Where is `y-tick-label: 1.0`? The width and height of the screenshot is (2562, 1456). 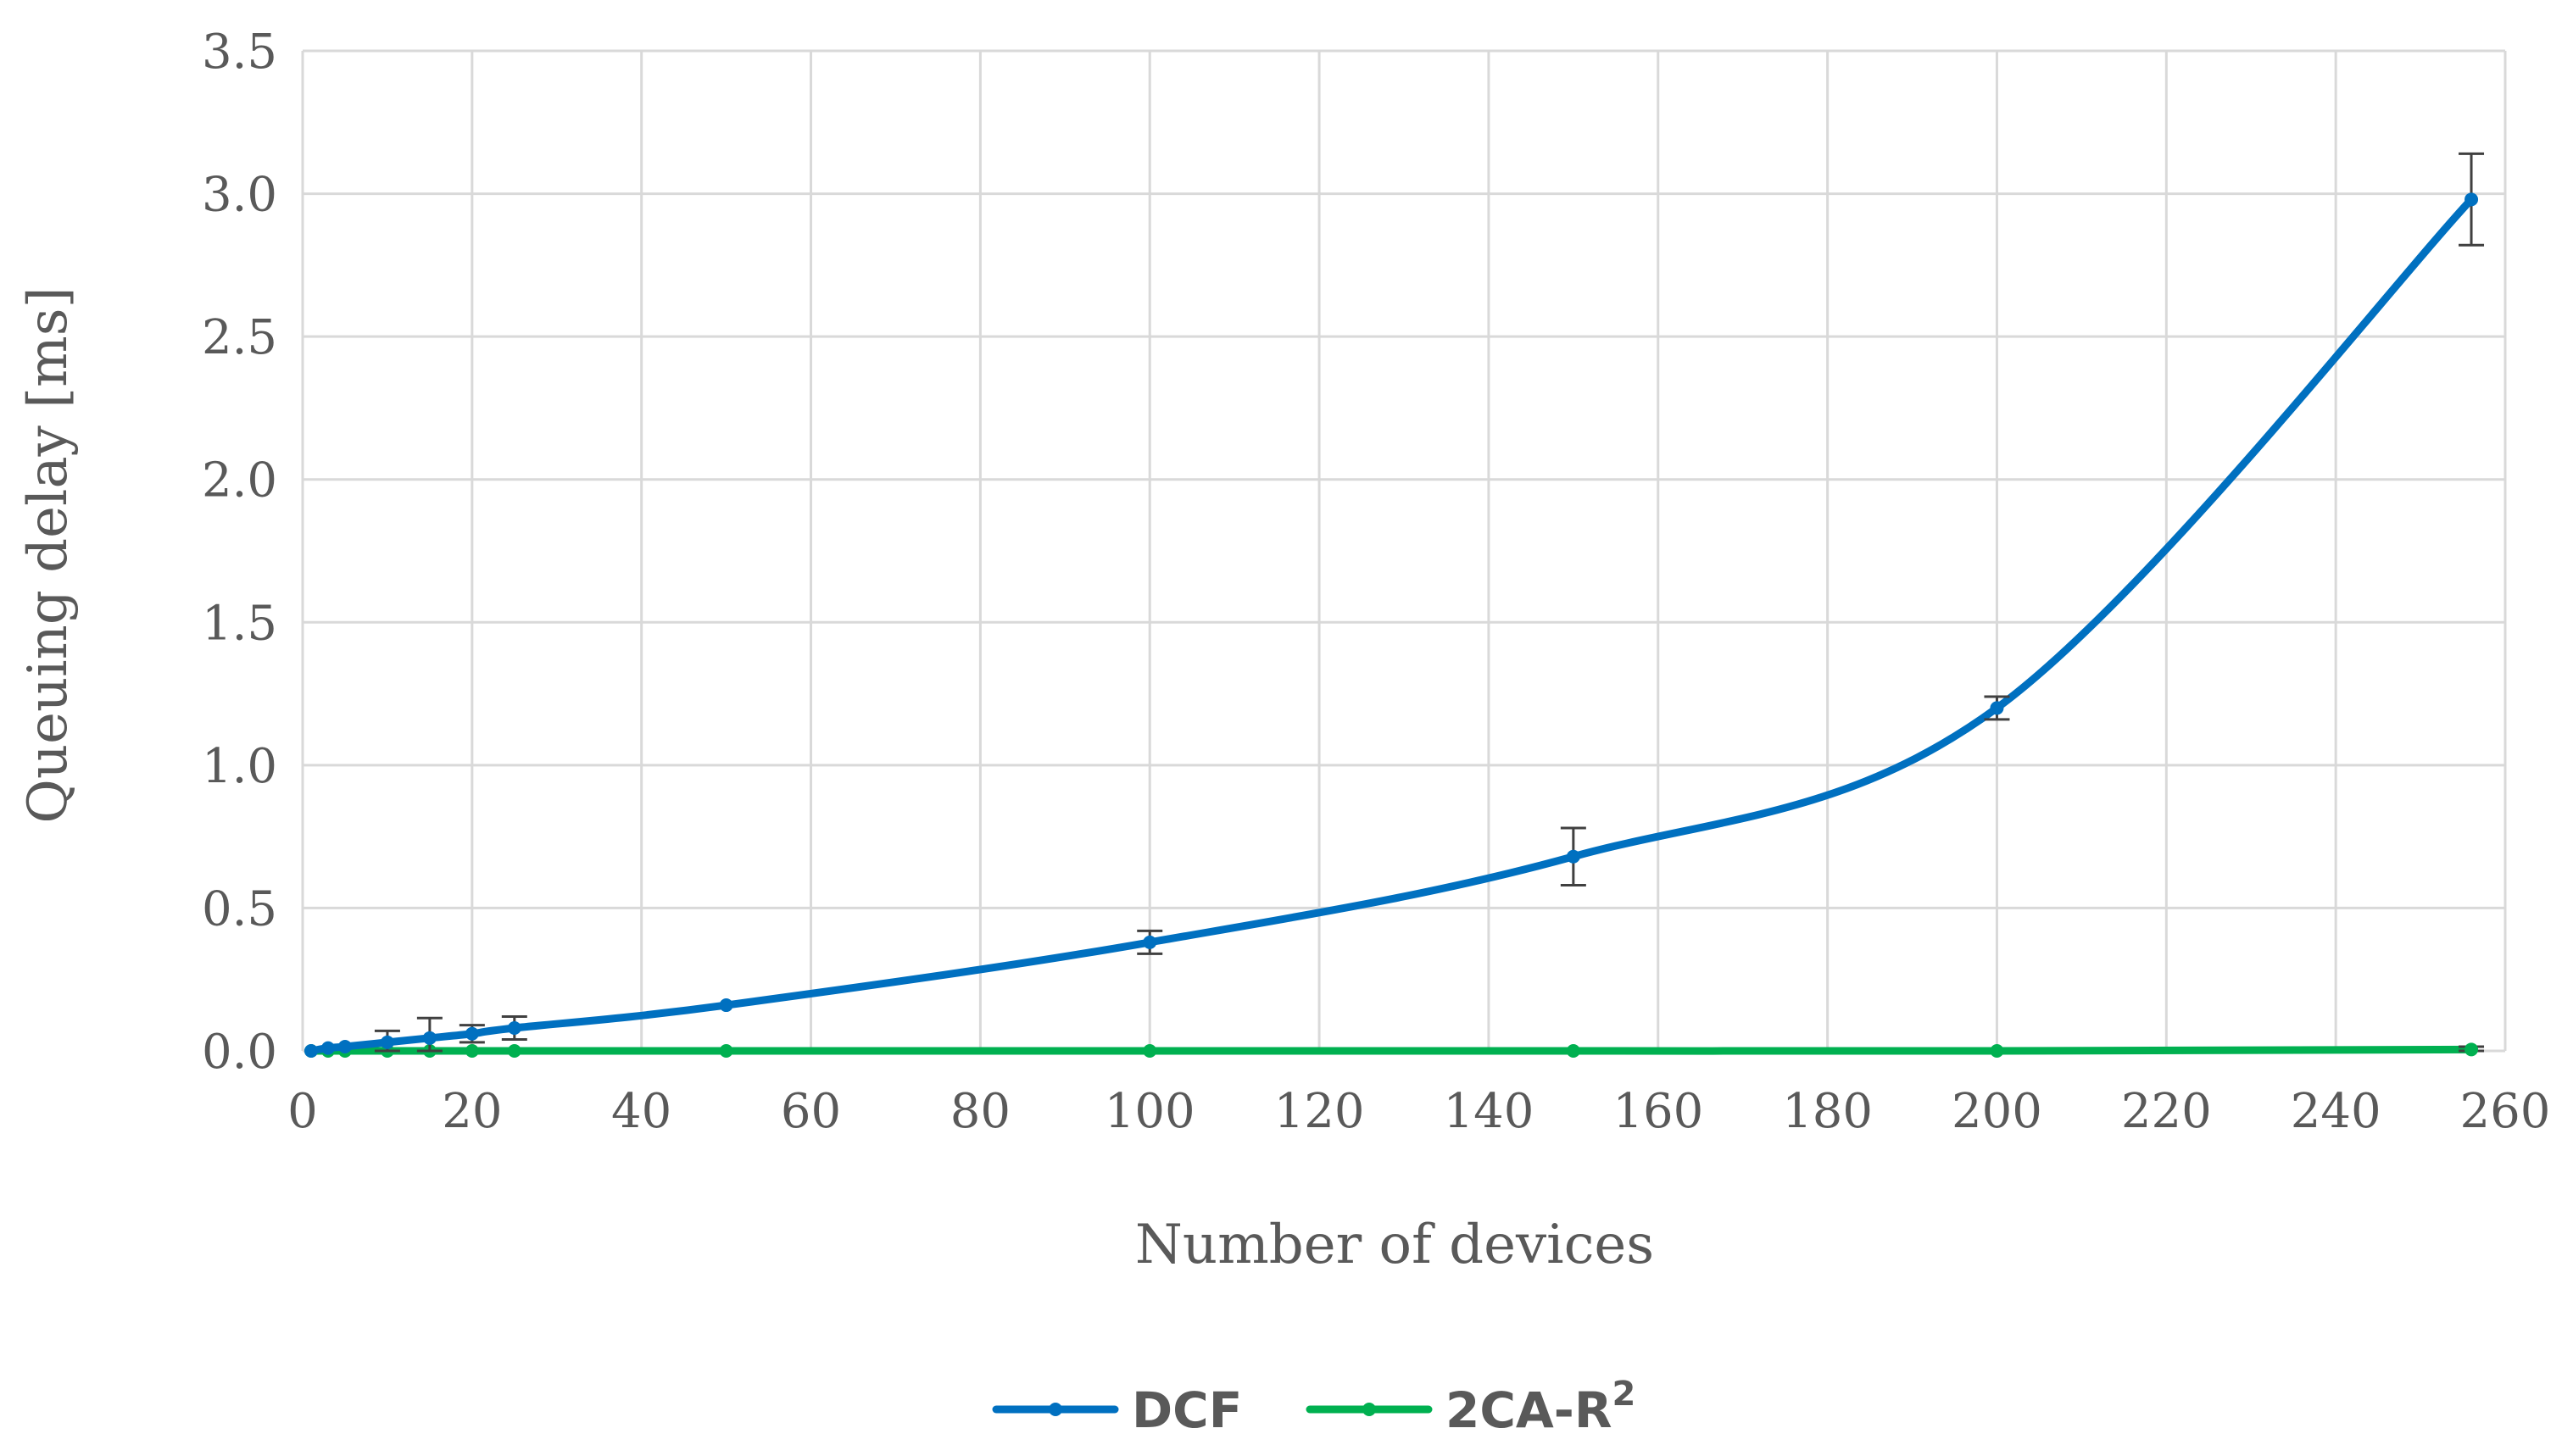
y-tick-label: 1.0 is located at coordinates (239, 767).